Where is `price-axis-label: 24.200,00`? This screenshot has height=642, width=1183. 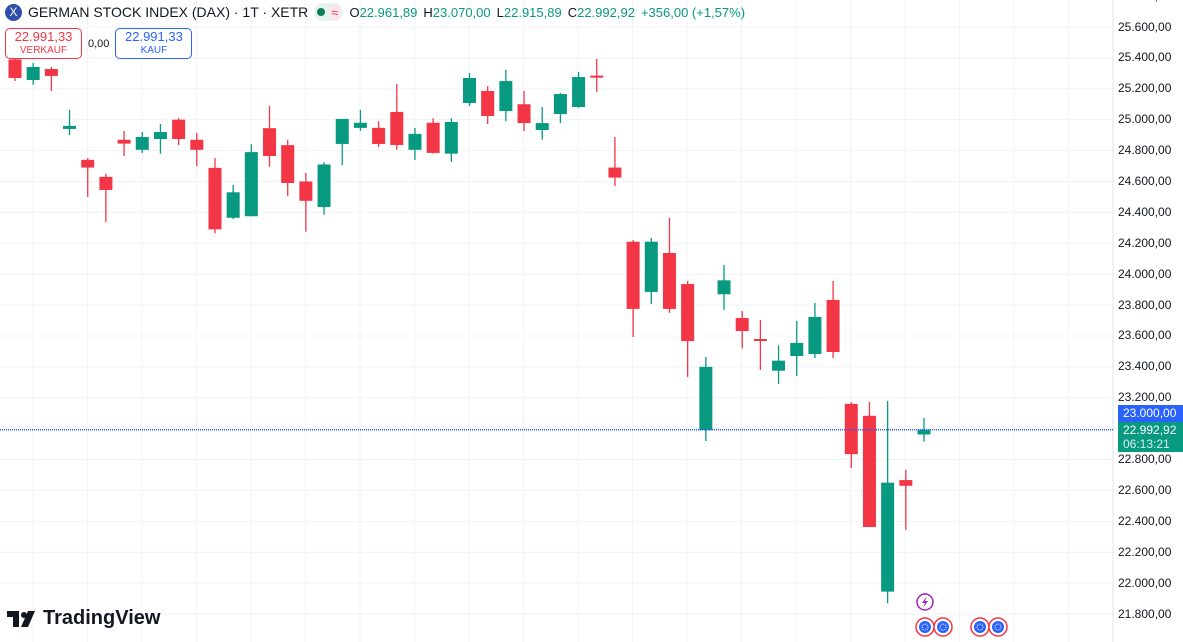 price-axis-label: 24.200,00 is located at coordinates (1145, 242).